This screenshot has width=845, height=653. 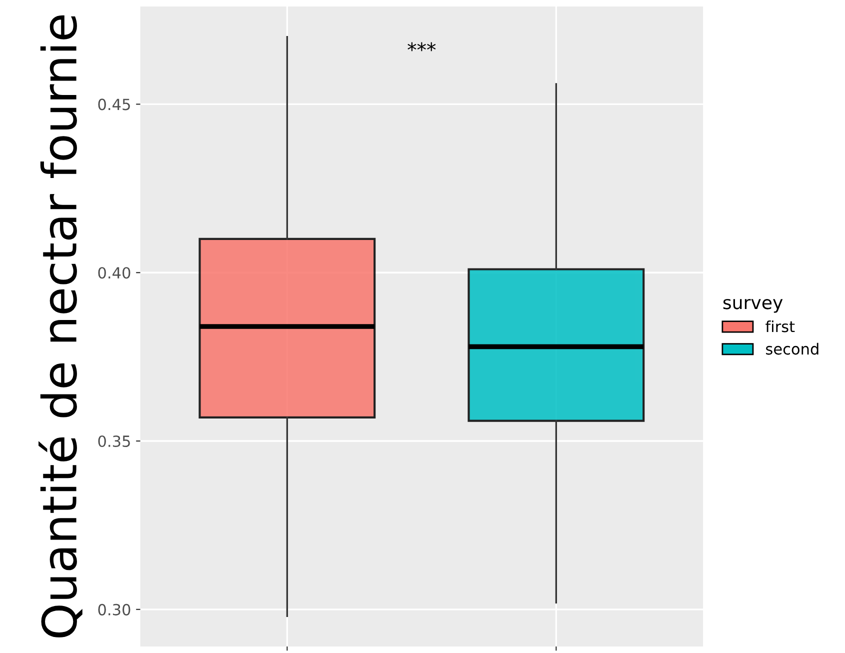 What do you see at coordinates (792, 348) in the screenshot?
I see `legend-label: second` at bounding box center [792, 348].